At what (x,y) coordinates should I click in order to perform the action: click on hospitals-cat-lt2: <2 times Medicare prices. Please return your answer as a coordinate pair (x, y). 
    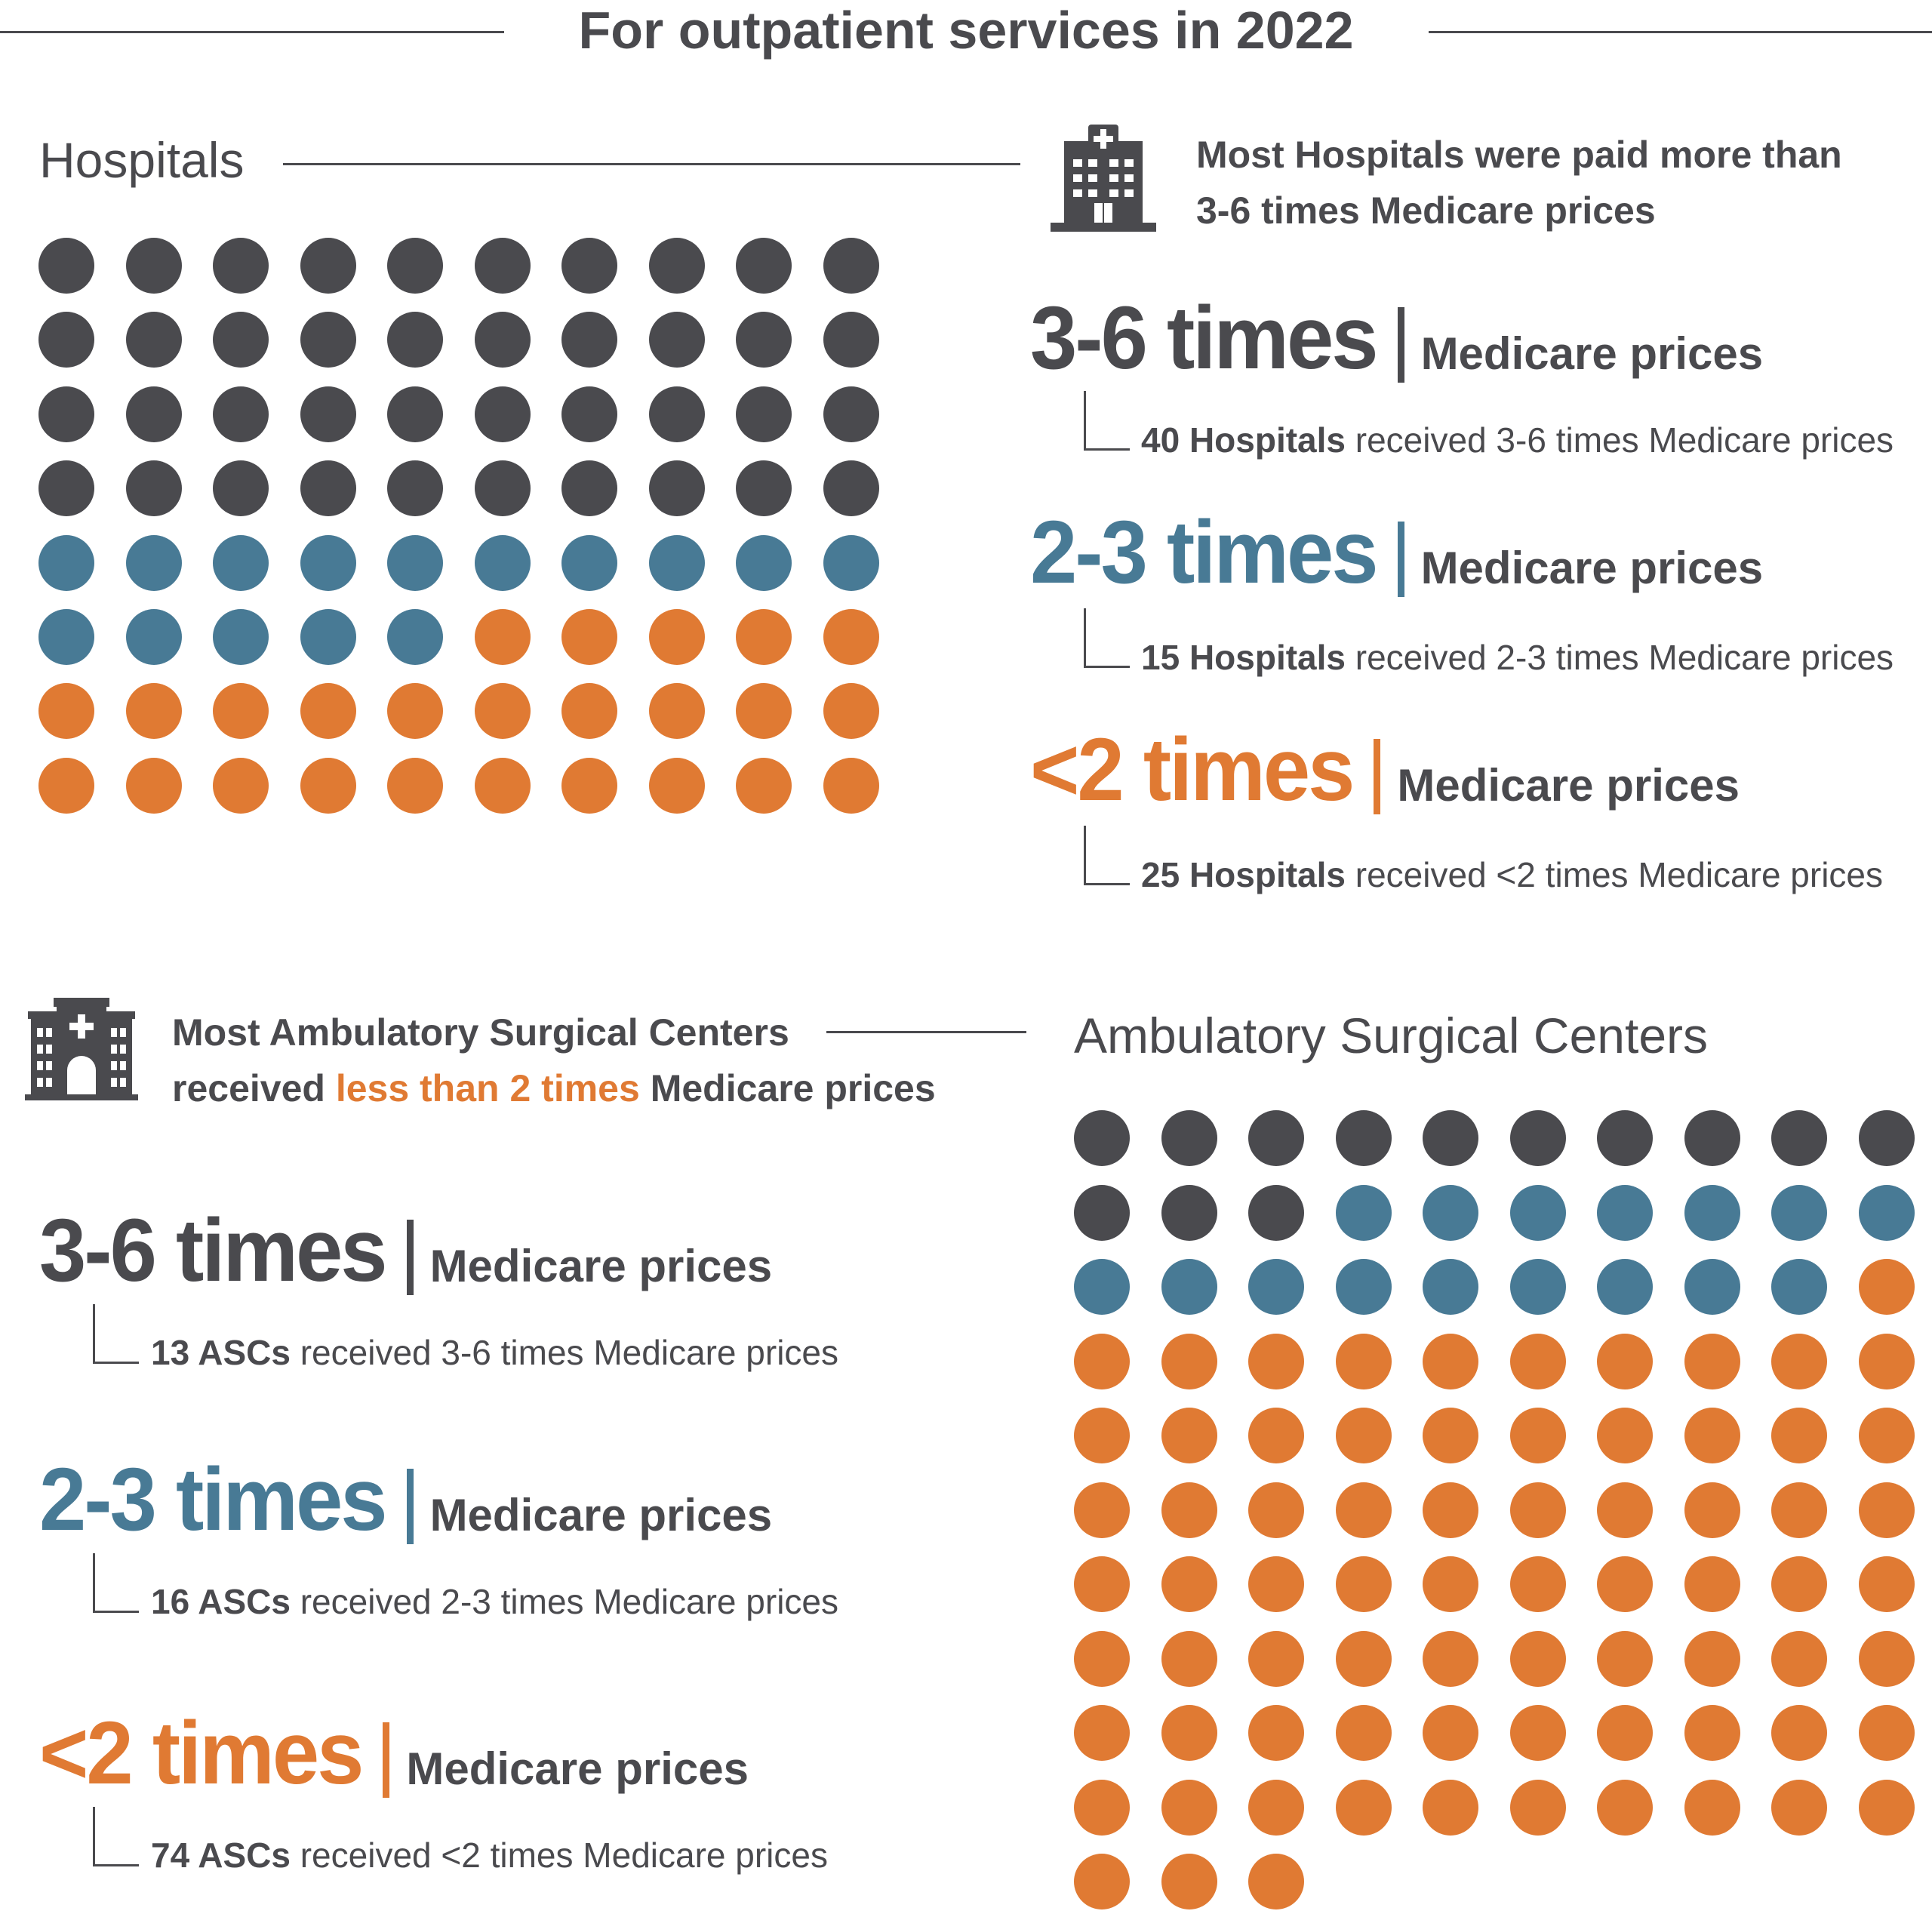
    Looking at the image, I should click on (1385, 769).